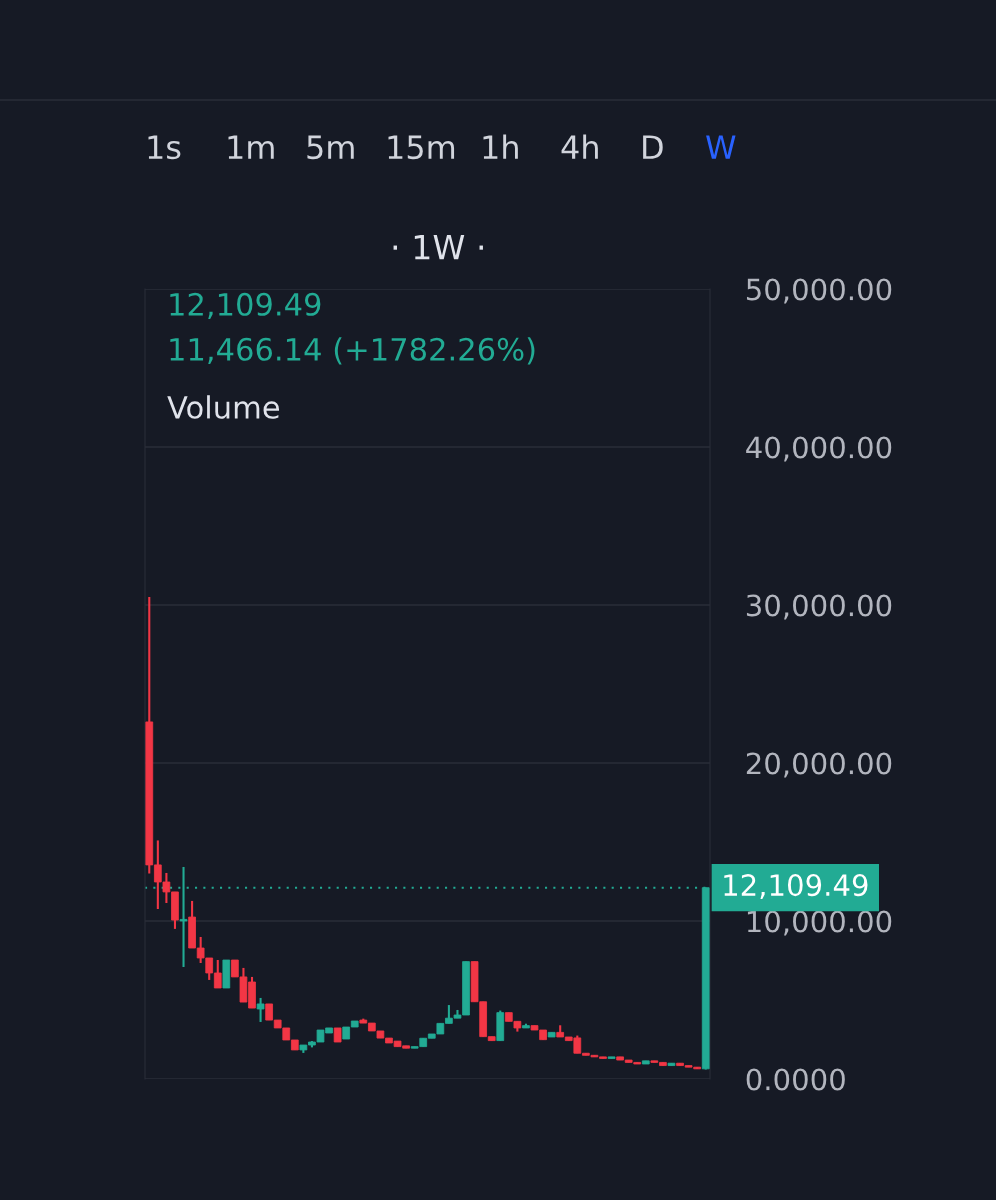 Image resolution: width=996 pixels, height=1200 pixels. I want to click on annotation: Volume, so click(223, 407).